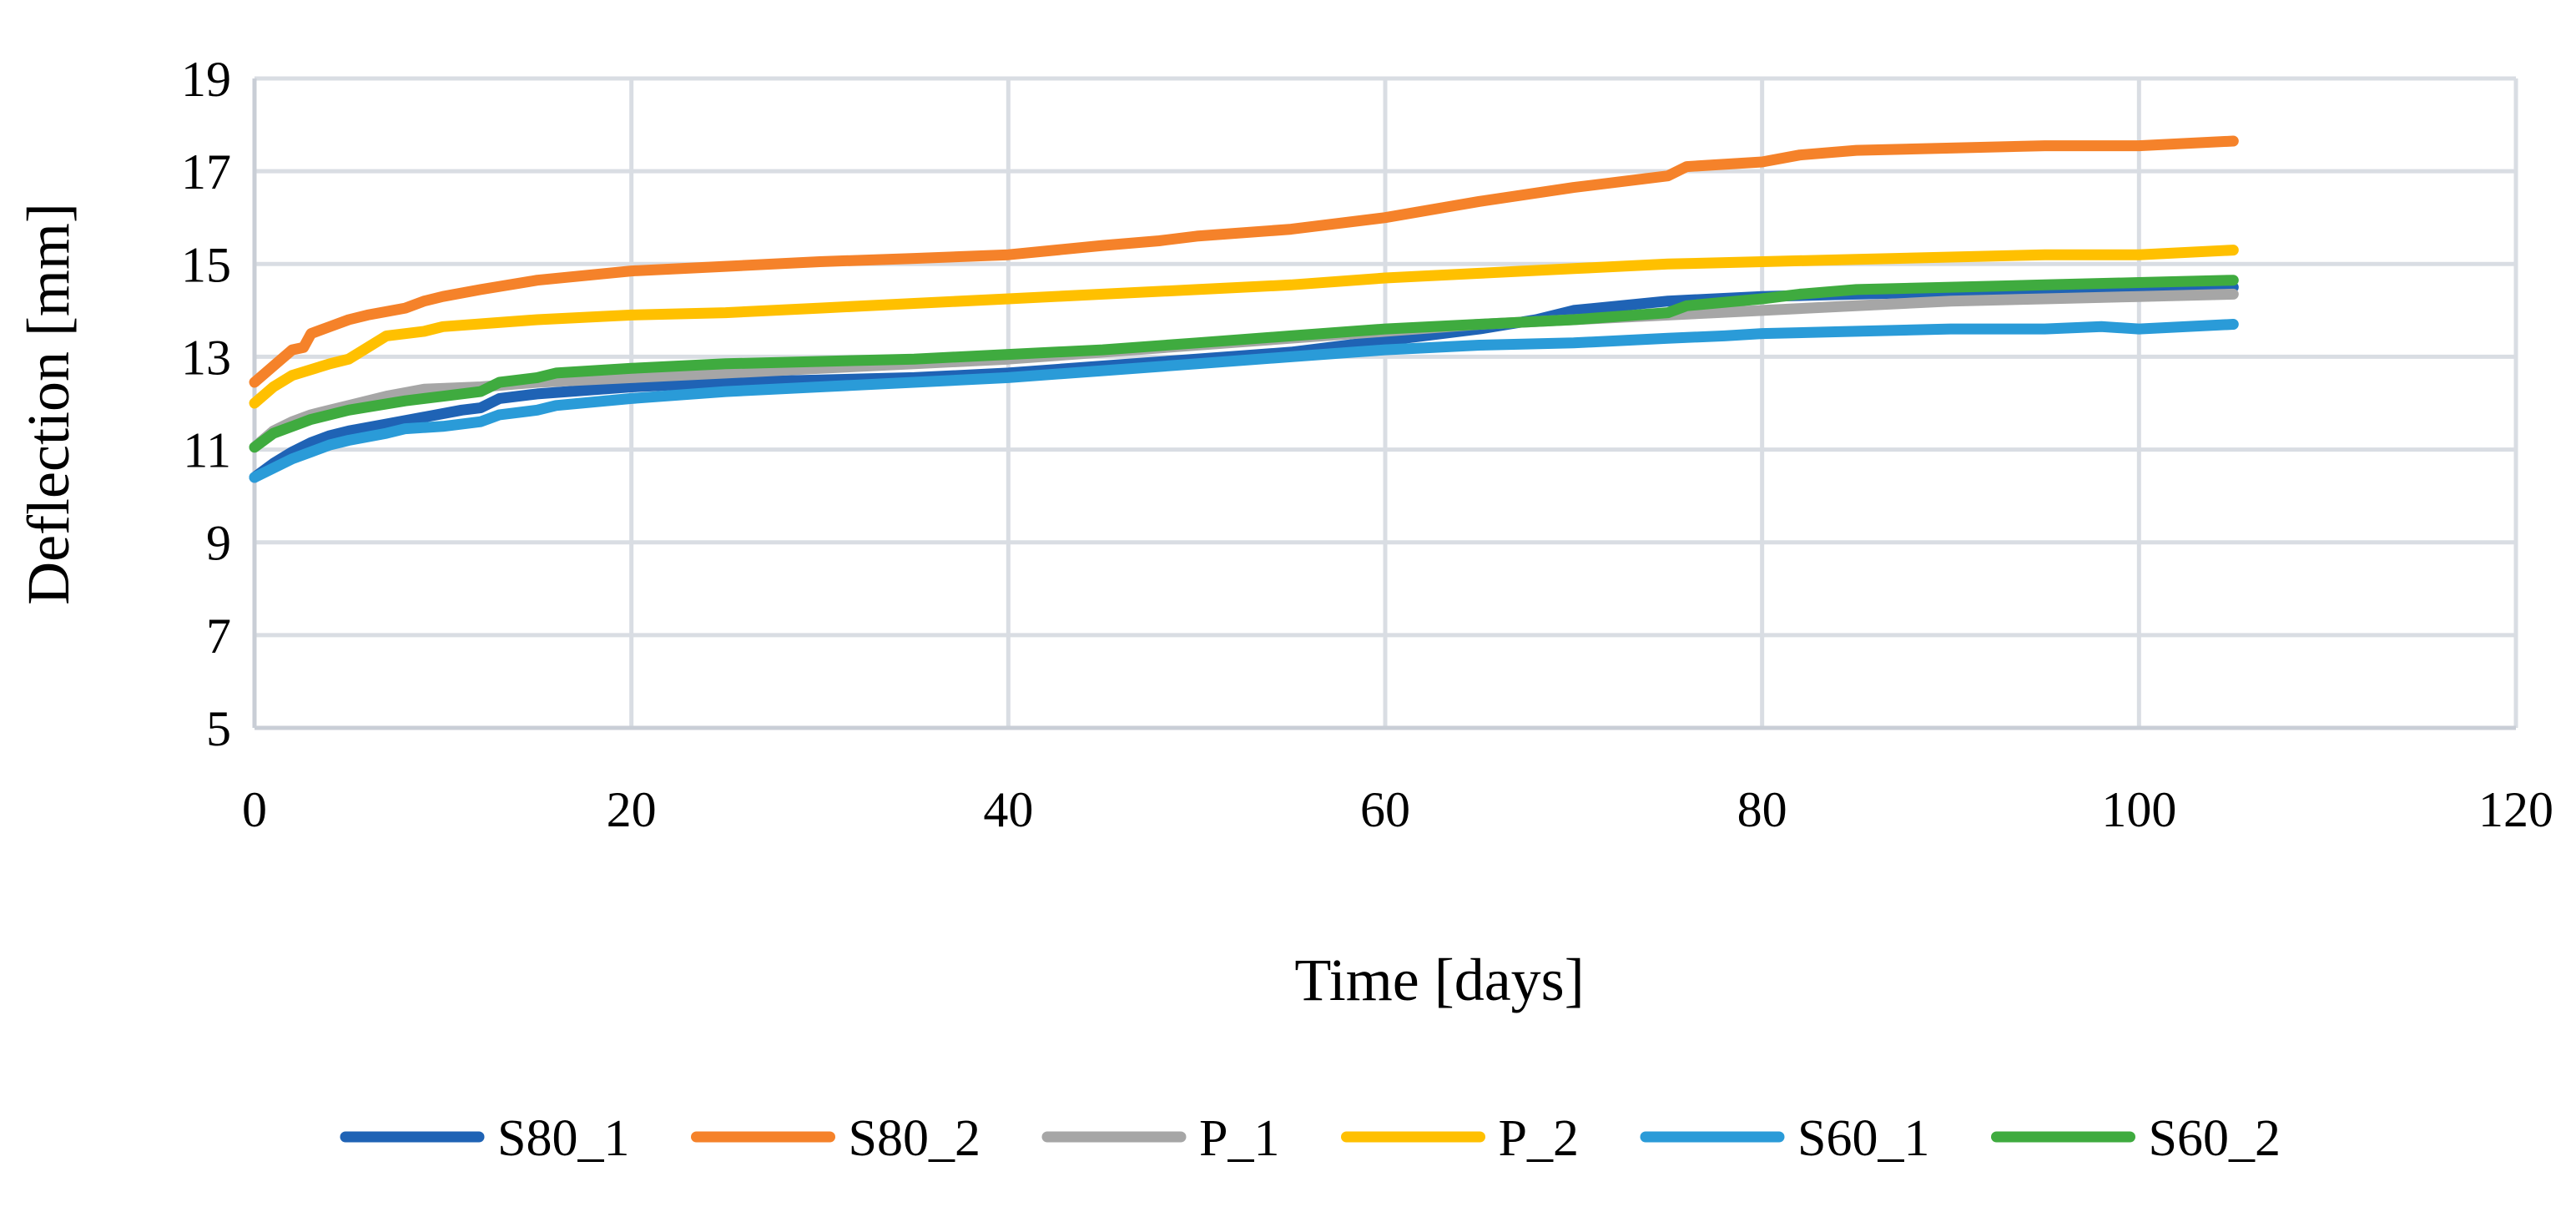  I want to click on y-tick-label: 15, so click(206, 265).